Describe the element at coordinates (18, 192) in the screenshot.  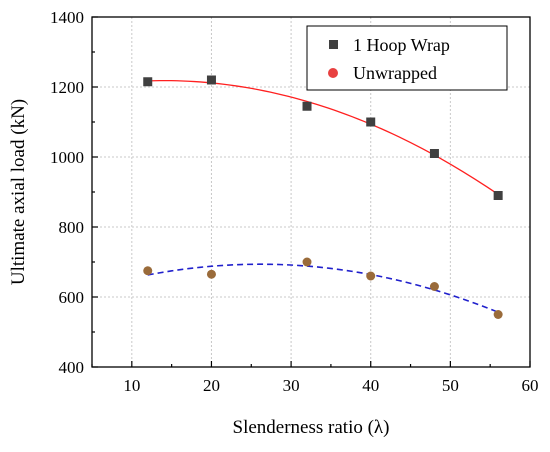
I see `y-axis-label: Ultimate axial load (kN)` at that location.